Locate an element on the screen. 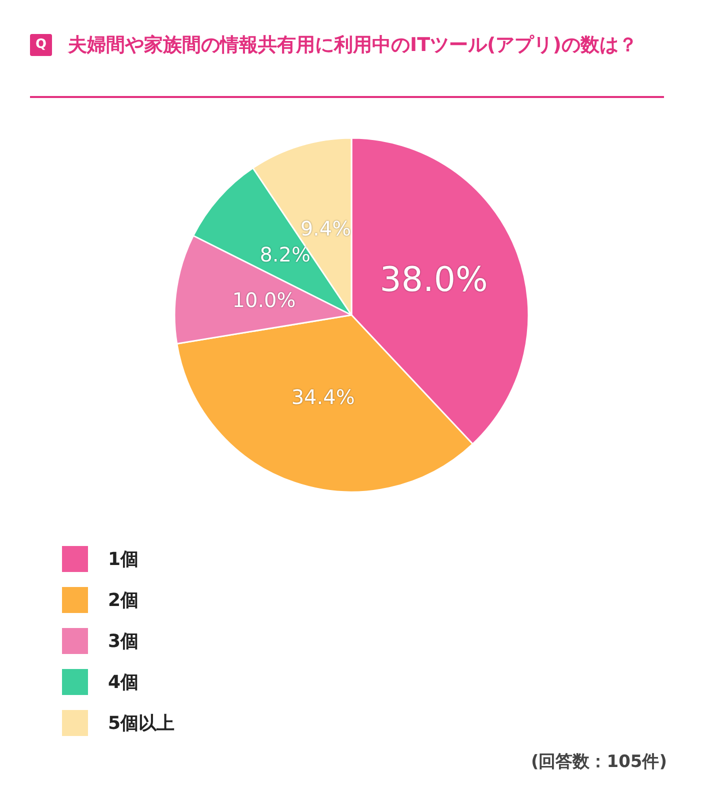 This screenshot has height=800, width=703. chart-title: 夫婦間や家族間の情報共有用に利用中のITツール(アプリ)の数は？ is located at coordinates (353, 45).